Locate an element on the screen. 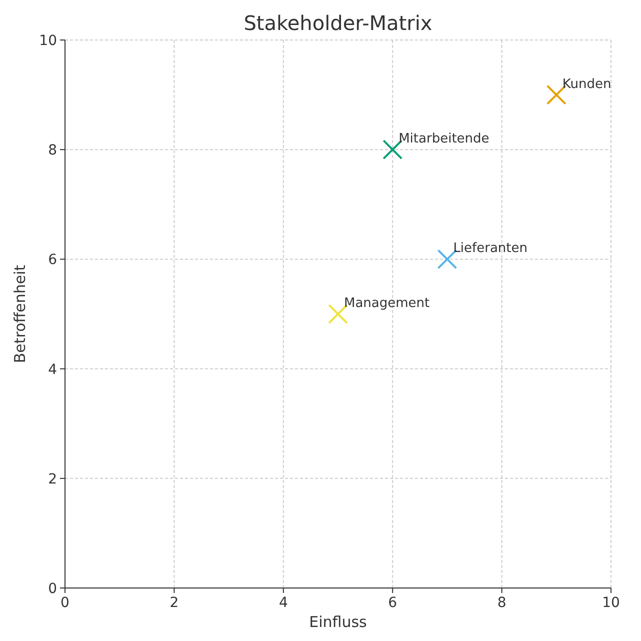 Image resolution: width=641 pixels, height=641 pixels. x-tick-label: 2 is located at coordinates (174, 603).